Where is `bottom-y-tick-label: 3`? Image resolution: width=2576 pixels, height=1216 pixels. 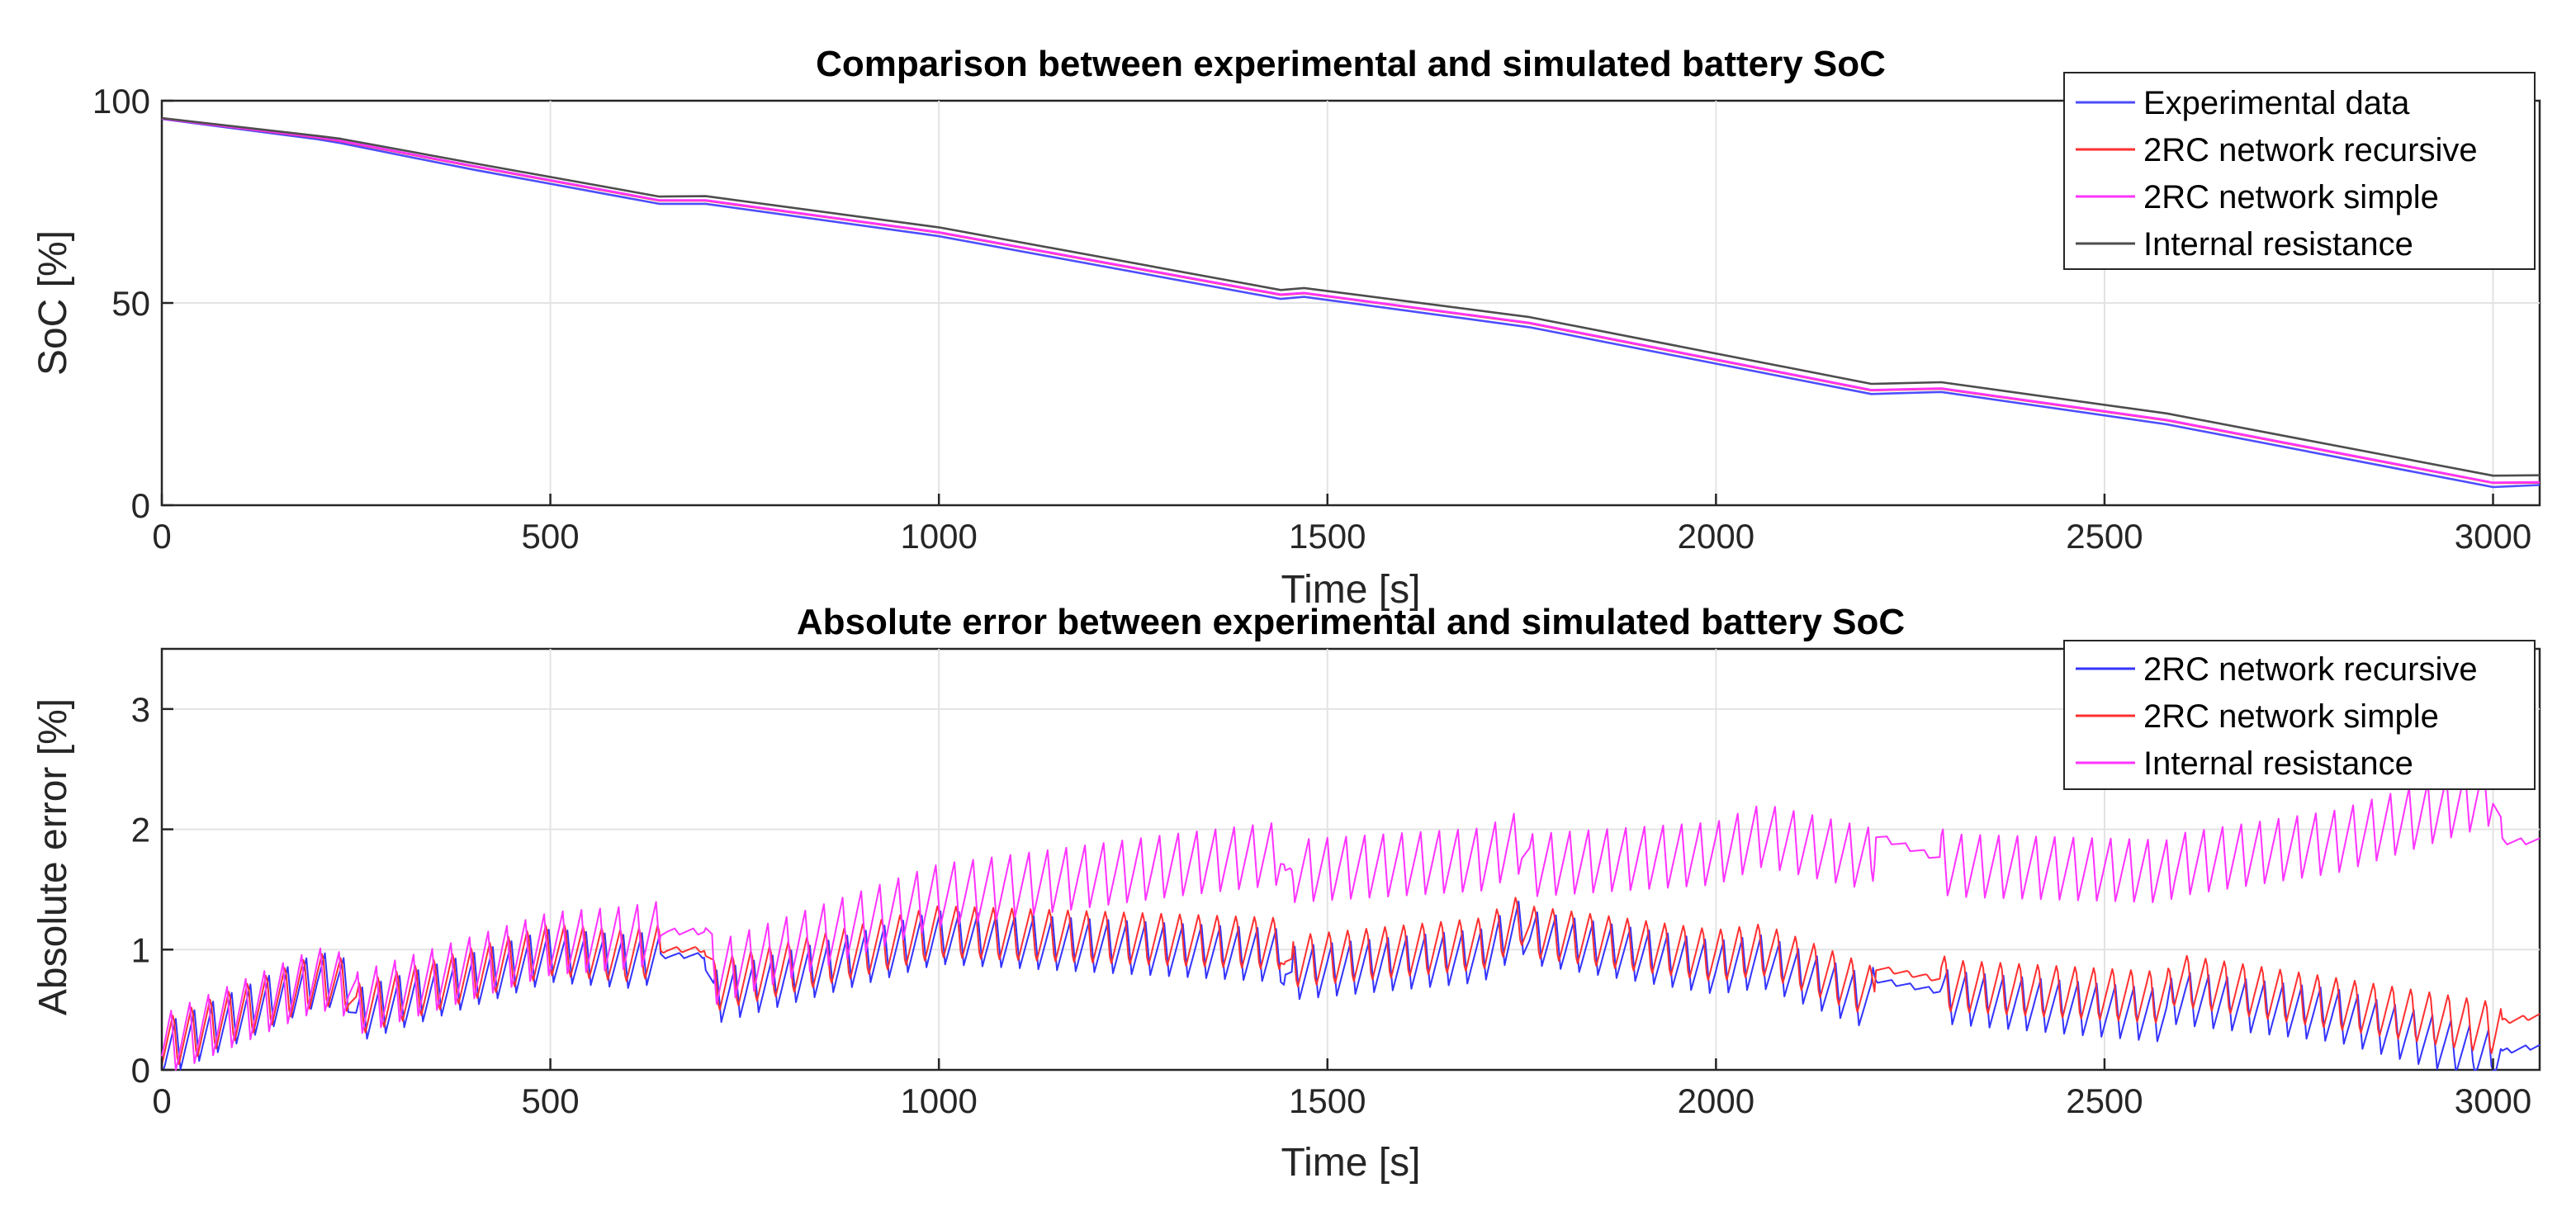
bottom-y-tick-label: 3 is located at coordinates (140, 709).